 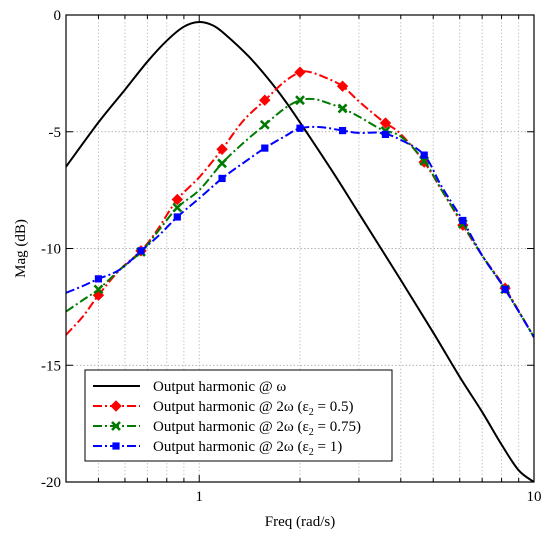 I want to click on y-tick-label: -5, so click(x=55, y=133).